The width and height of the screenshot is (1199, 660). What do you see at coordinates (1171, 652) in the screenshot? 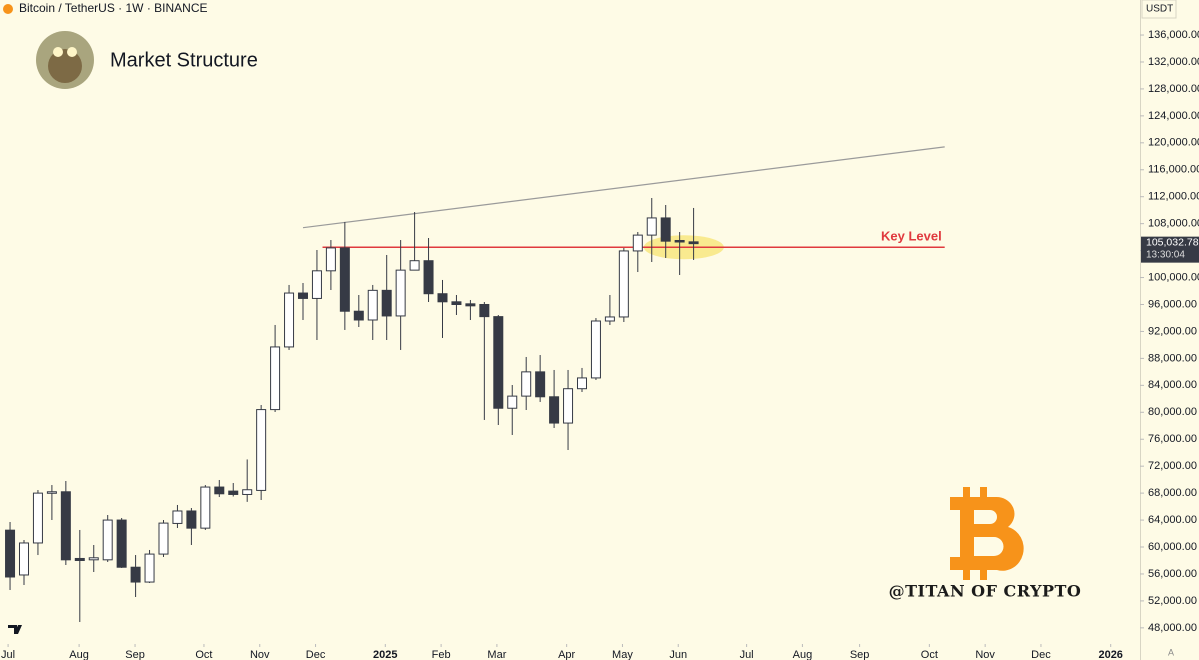
I see `scale-mode: A` at bounding box center [1171, 652].